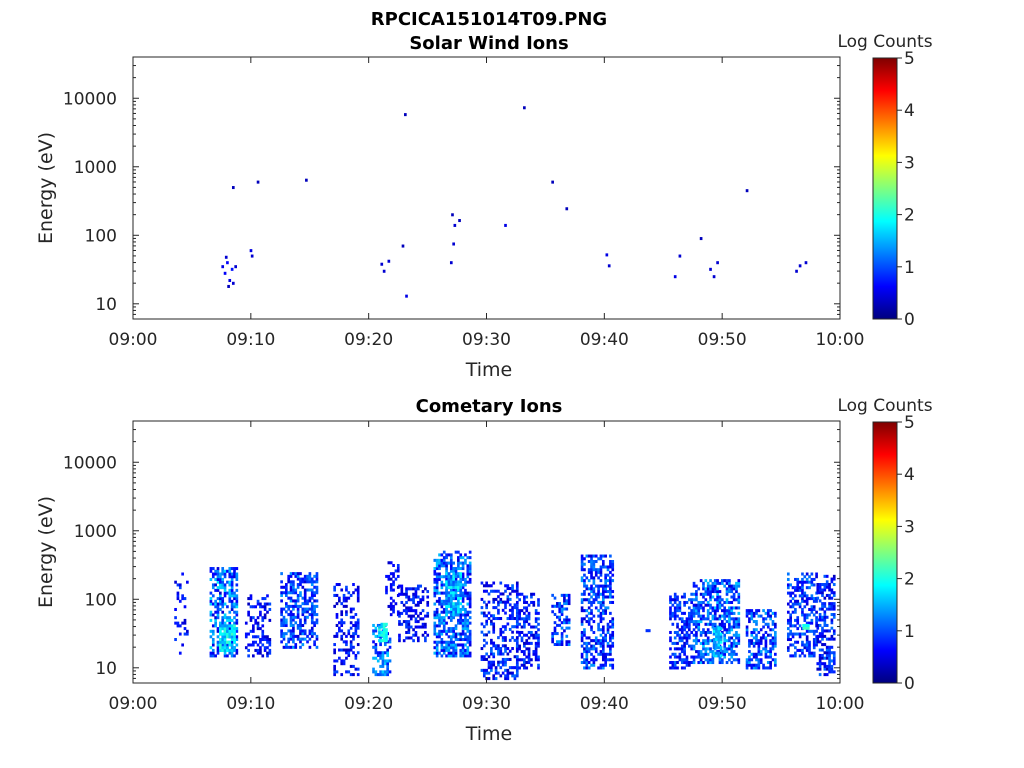 This screenshot has width=1024, height=768. Describe the element at coordinates (885, 188) in the screenshot. I see `solar-wind-colorbar-gradient` at that location.